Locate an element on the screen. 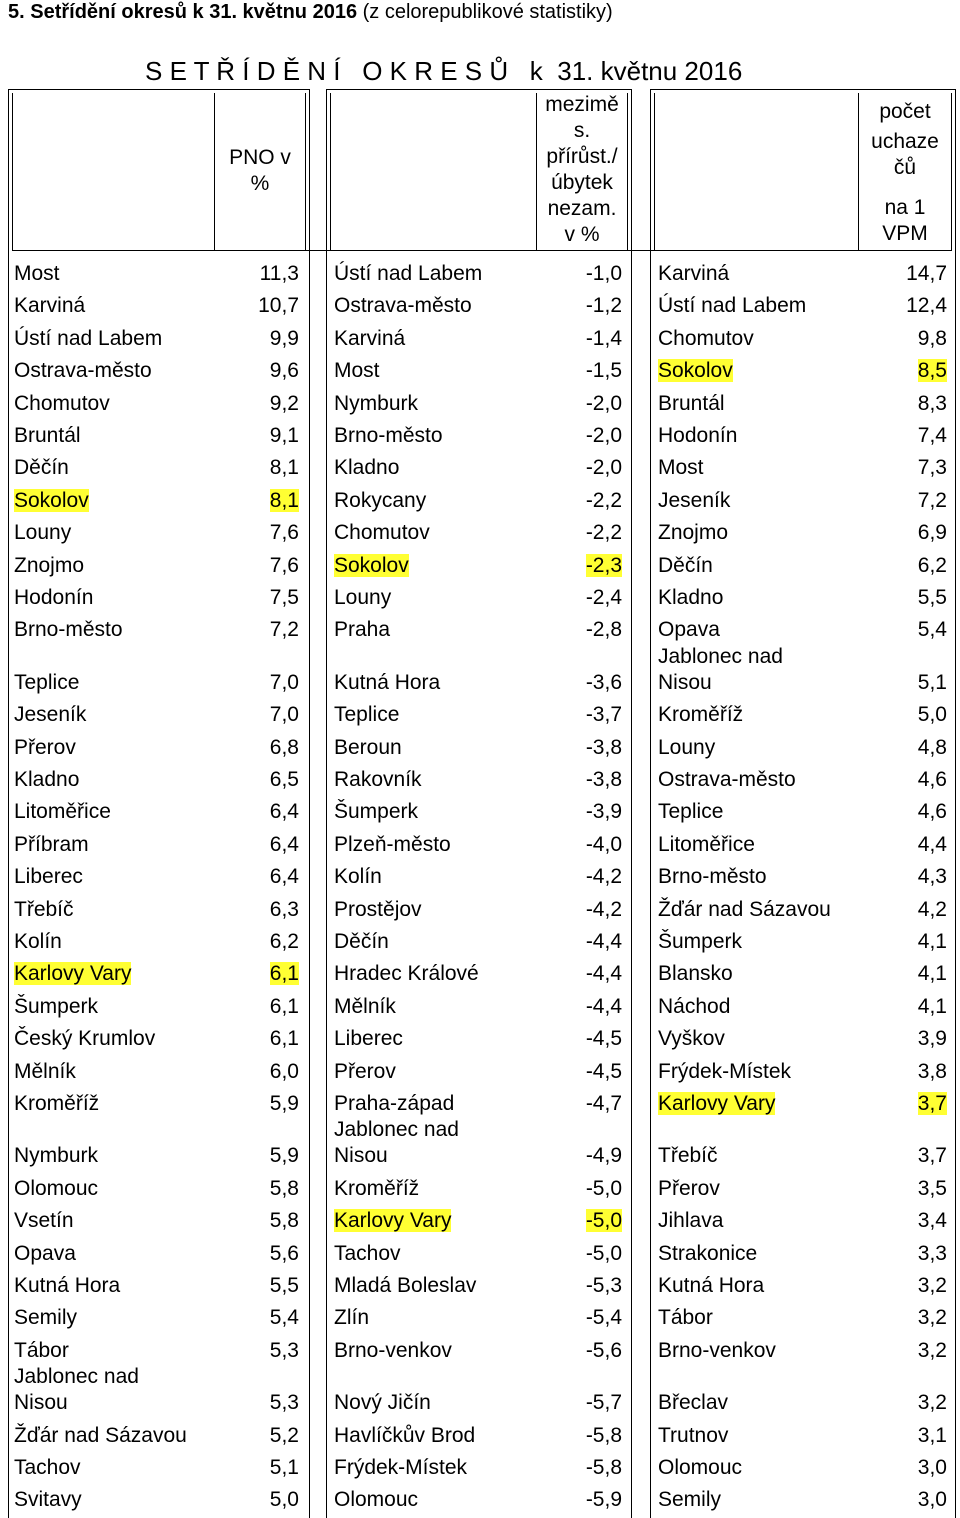 This screenshot has height=1518, width=960. cell-text: 14,7 is located at coordinates (926, 273).